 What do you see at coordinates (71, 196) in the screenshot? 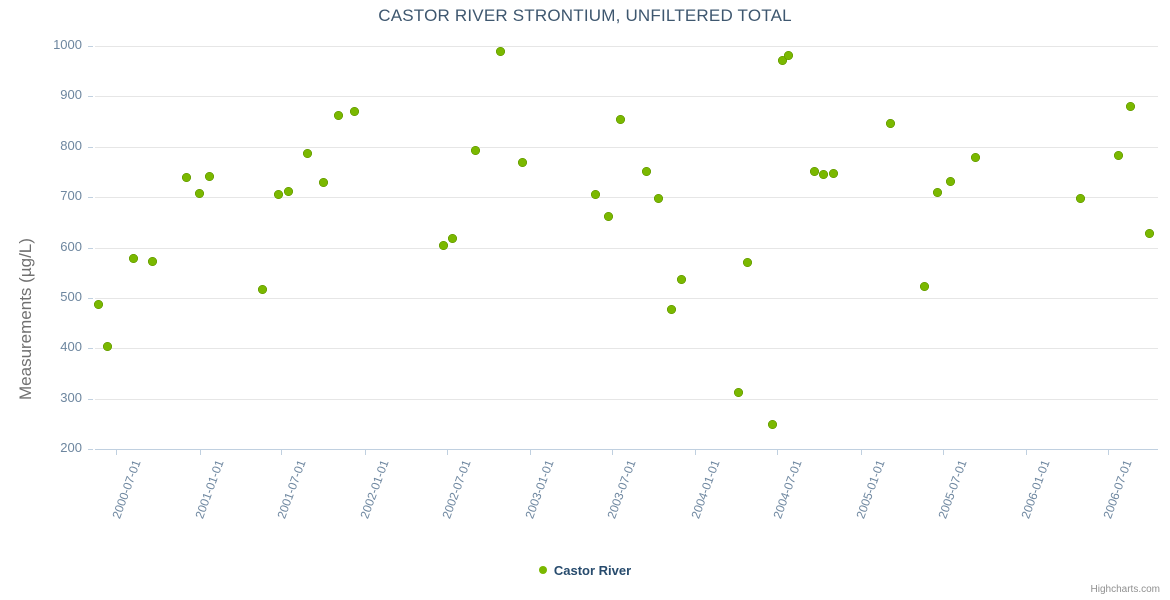
I see `y-tick-label: 700` at bounding box center [71, 196].